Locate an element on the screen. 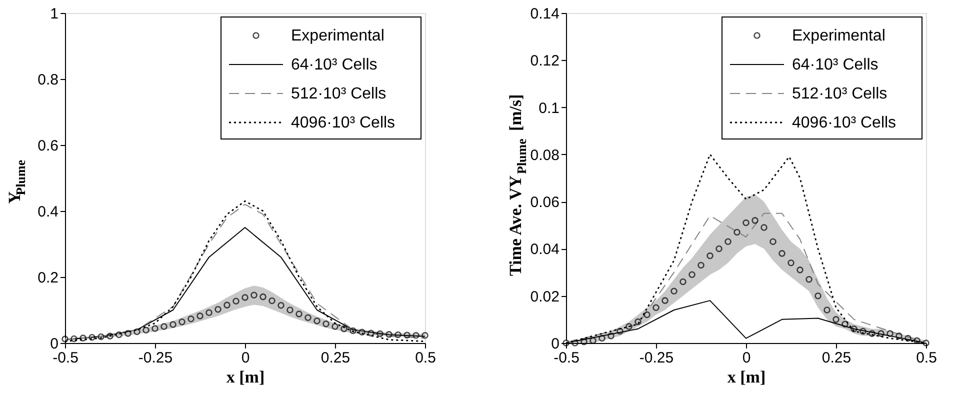 The height and width of the screenshot is (410, 961). x-tick-label: 0.25 is located at coordinates (335, 358).